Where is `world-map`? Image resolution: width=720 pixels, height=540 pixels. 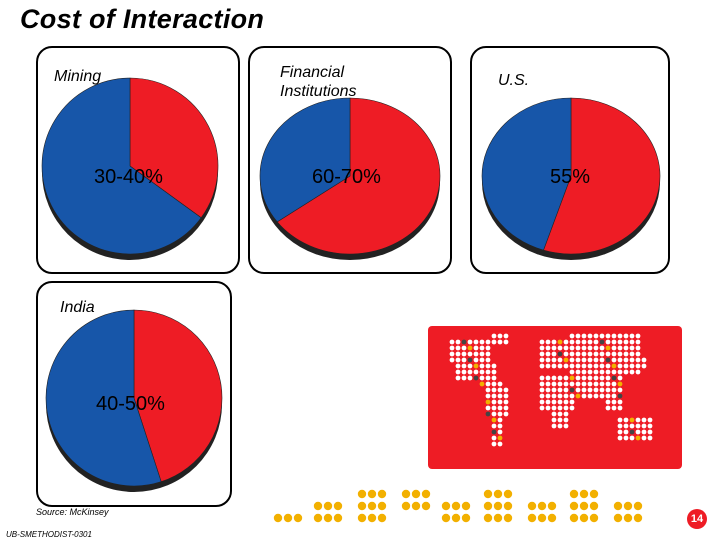
world-map is located at coordinates (555, 397).